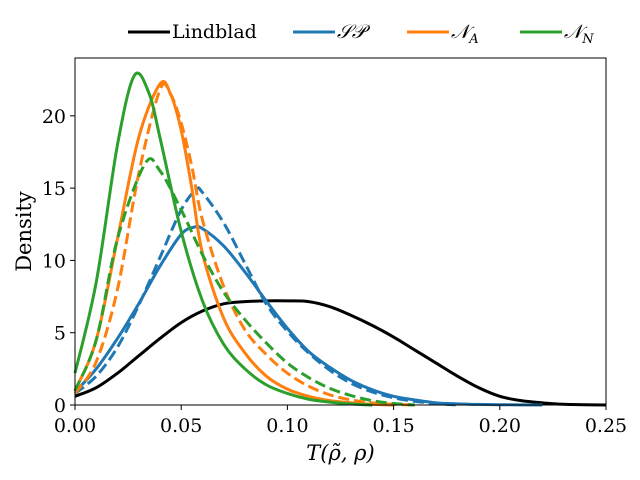 This screenshot has width=640, height=480. I want to click on legend-label: 𝒩A, so click(465, 34).